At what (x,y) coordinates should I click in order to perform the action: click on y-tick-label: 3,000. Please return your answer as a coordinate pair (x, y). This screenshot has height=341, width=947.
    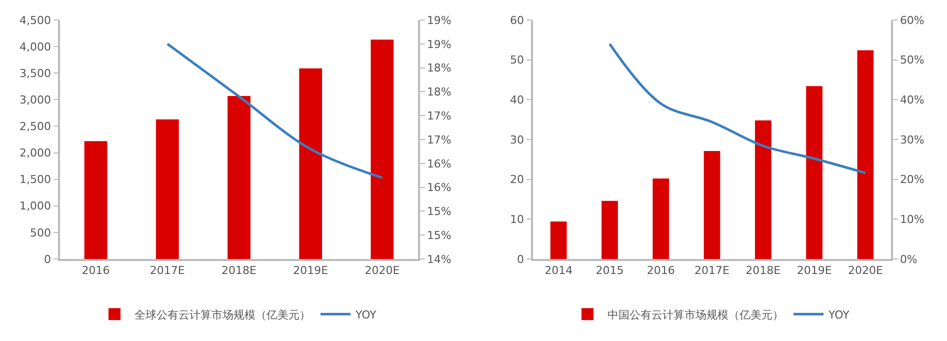
    Looking at the image, I should click on (36, 100).